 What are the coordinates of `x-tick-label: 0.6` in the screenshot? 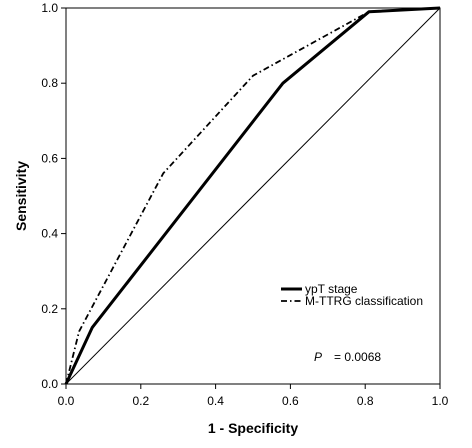 It's located at (290, 401).